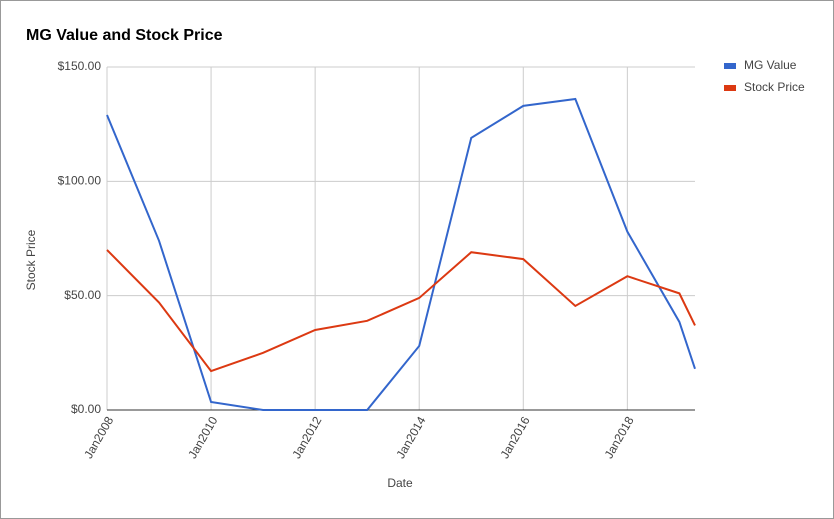 The height and width of the screenshot is (519, 834). What do you see at coordinates (770, 65) in the screenshot?
I see `legend-label: MG Value` at bounding box center [770, 65].